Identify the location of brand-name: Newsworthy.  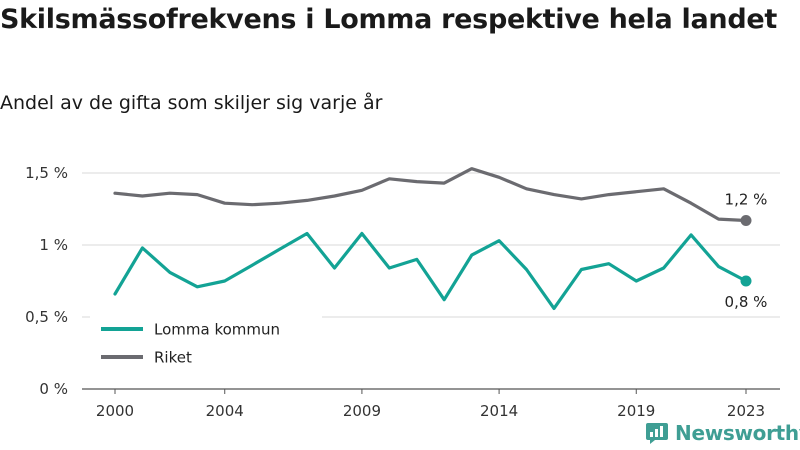
(737, 433).